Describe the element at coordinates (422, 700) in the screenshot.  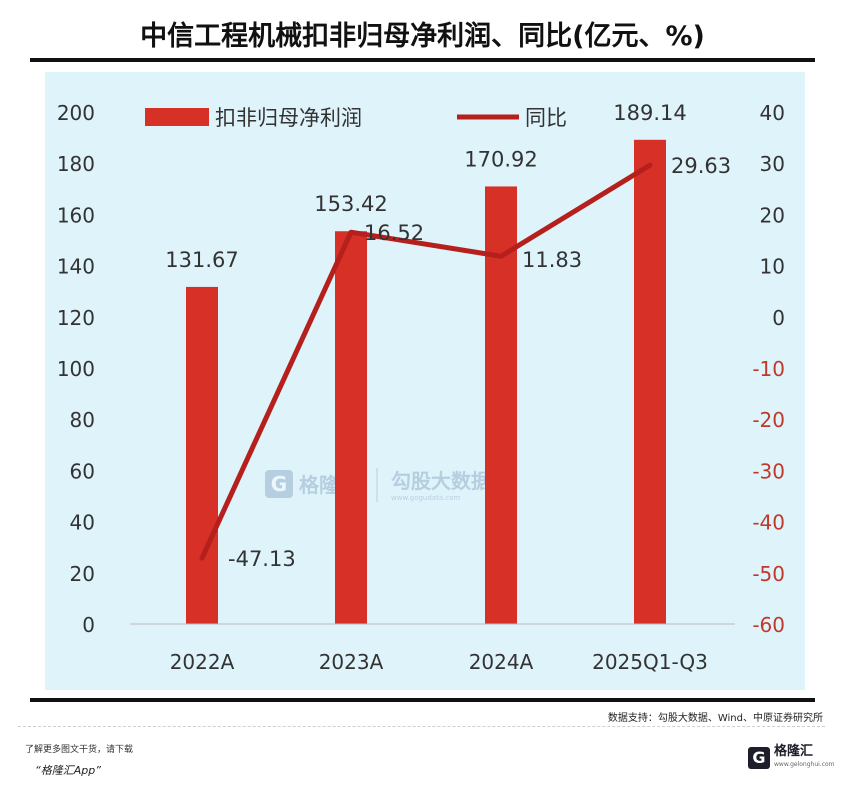
I see `bottom-rule` at that location.